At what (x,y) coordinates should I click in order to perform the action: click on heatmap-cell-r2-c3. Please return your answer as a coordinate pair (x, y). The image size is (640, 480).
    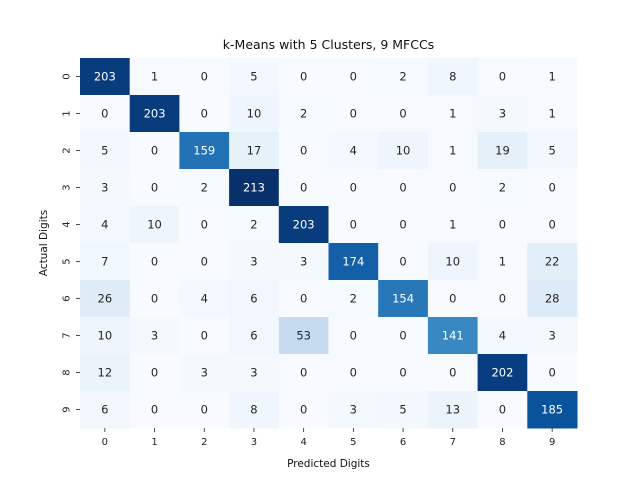
    Looking at the image, I should click on (254, 151).